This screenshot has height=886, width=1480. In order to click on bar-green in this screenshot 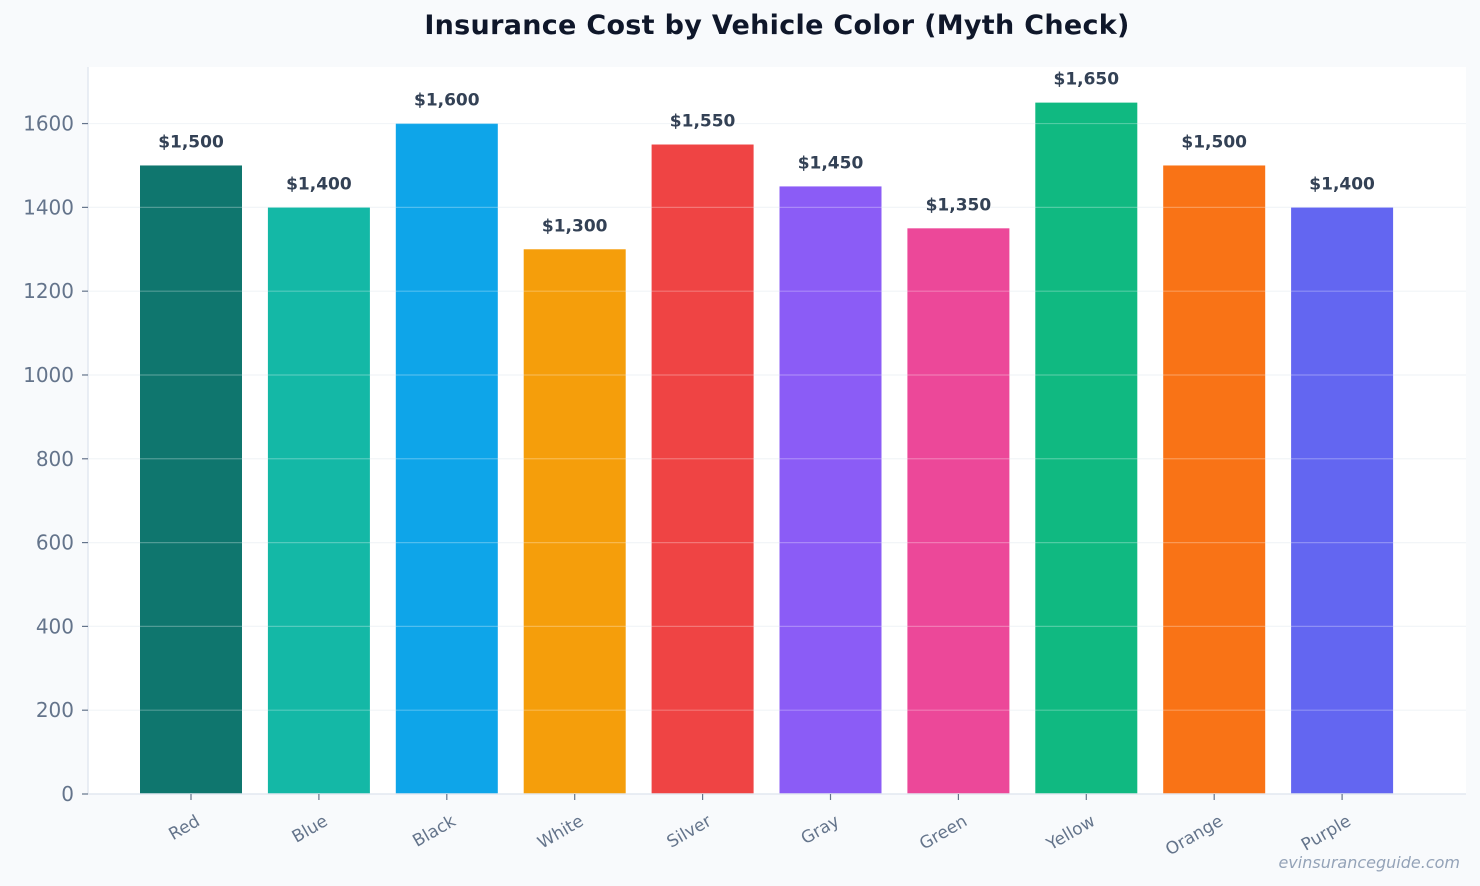, I will do `click(958, 511)`.